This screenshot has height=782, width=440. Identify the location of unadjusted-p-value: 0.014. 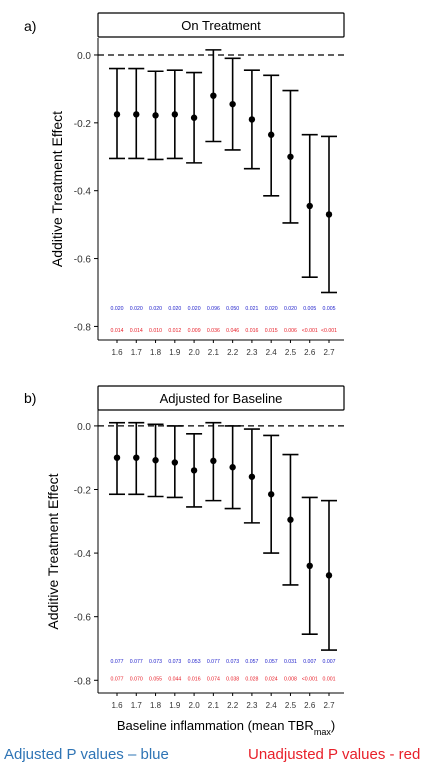
(136, 331).